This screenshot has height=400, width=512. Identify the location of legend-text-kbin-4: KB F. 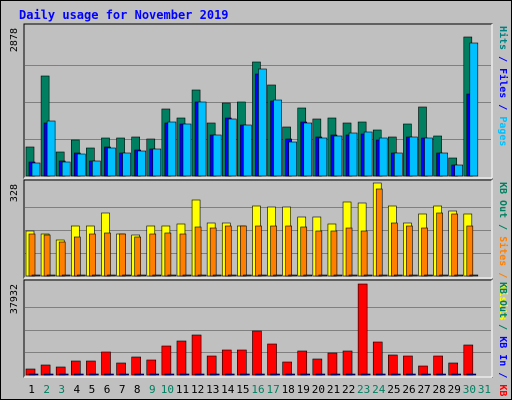
(502, 392).